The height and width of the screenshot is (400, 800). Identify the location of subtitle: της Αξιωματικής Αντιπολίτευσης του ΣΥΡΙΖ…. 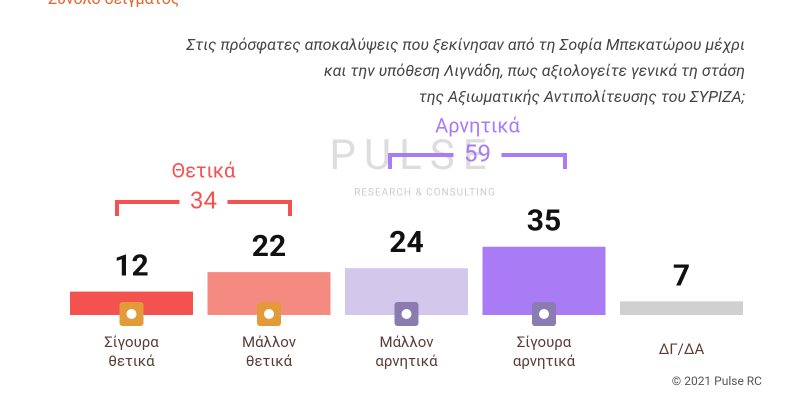
(582, 96).